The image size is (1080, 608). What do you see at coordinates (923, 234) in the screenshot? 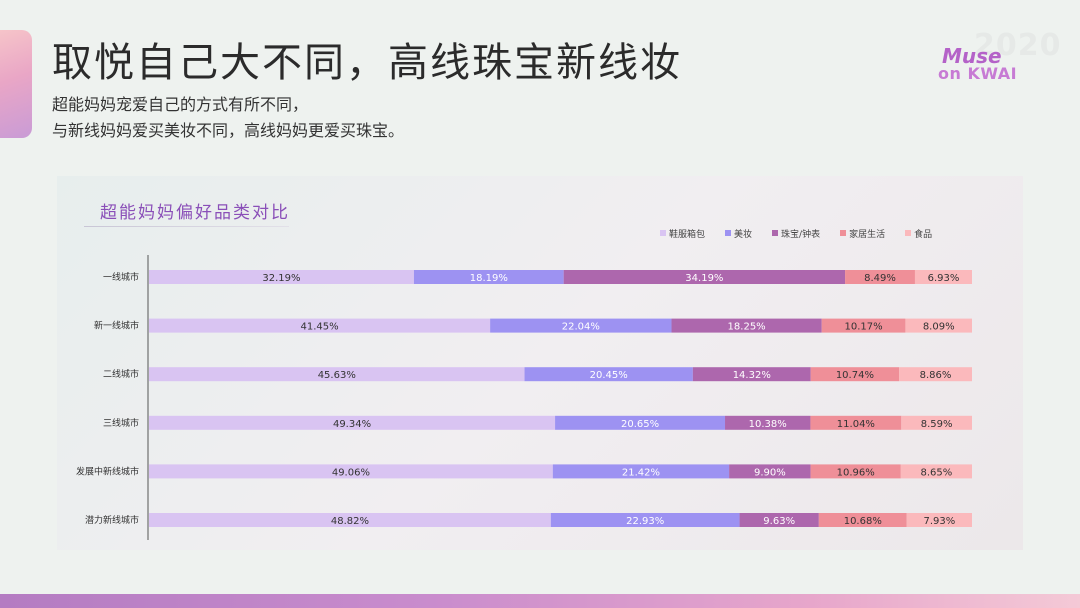
I see `legend-label: 食品` at bounding box center [923, 234].